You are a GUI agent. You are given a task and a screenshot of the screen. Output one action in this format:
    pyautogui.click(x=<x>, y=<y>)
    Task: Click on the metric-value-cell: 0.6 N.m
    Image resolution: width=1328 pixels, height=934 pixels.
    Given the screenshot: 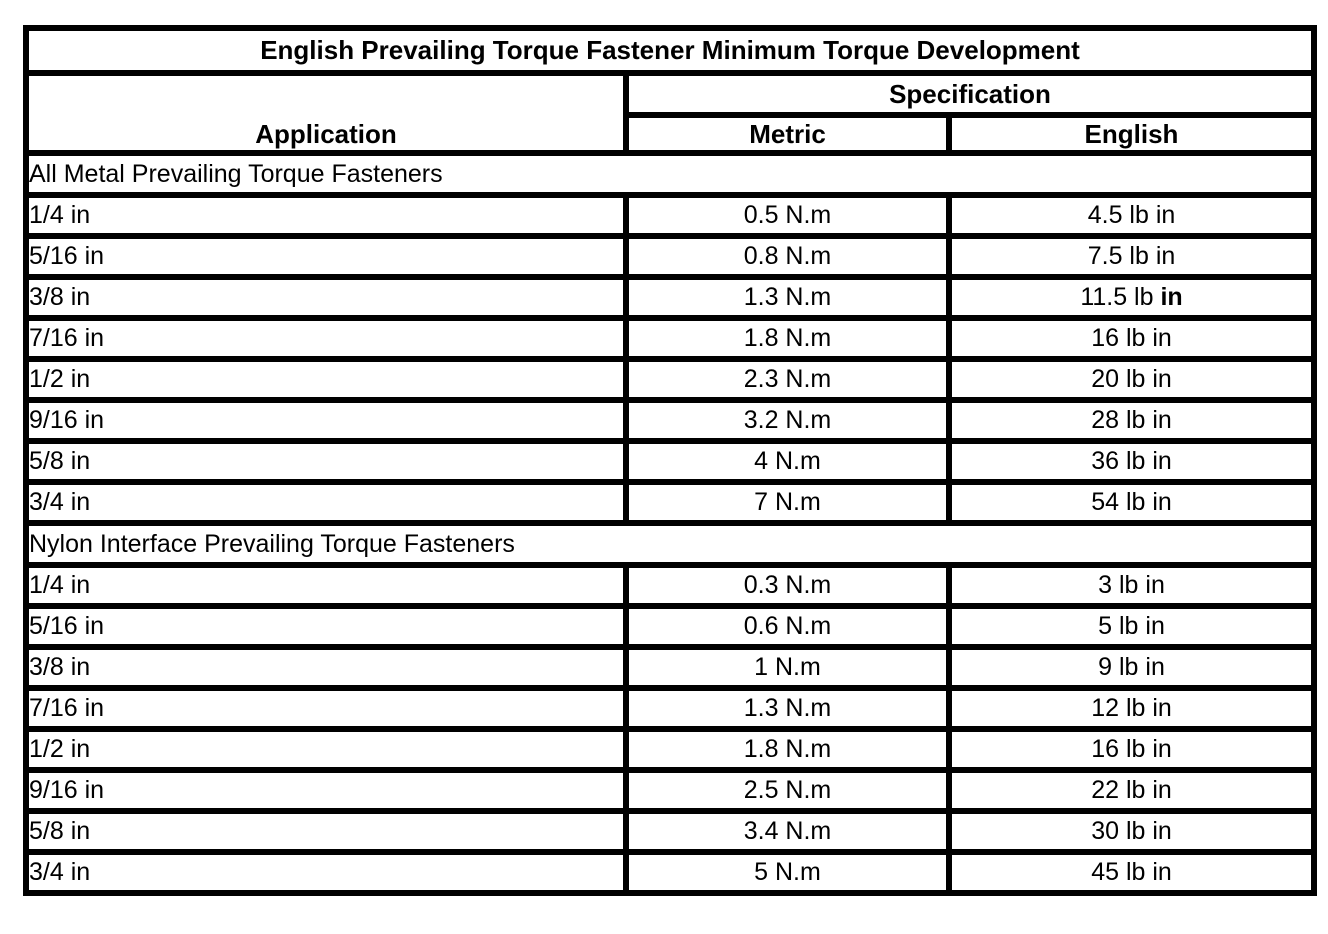 What is the action you would take?
    pyautogui.click(x=787, y=626)
    